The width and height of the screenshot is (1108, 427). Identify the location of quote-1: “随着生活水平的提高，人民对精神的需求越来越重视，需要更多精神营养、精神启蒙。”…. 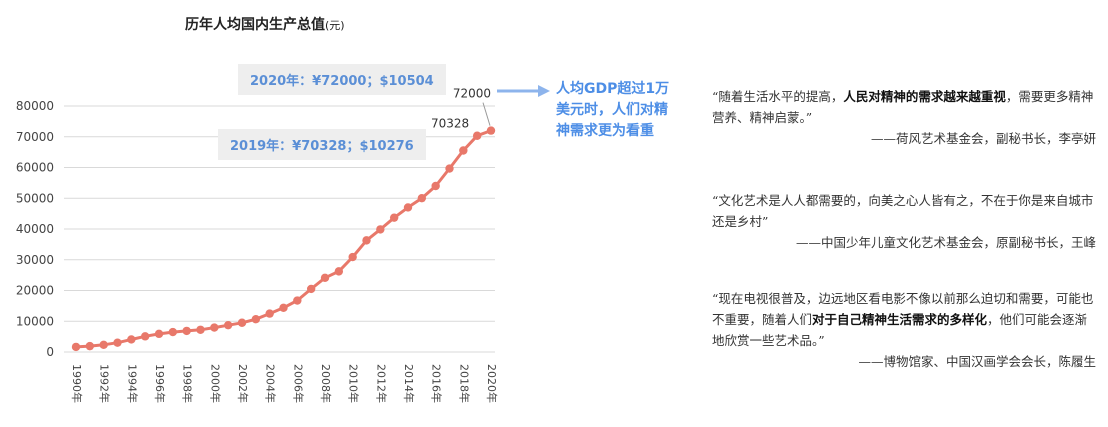
(904, 117).